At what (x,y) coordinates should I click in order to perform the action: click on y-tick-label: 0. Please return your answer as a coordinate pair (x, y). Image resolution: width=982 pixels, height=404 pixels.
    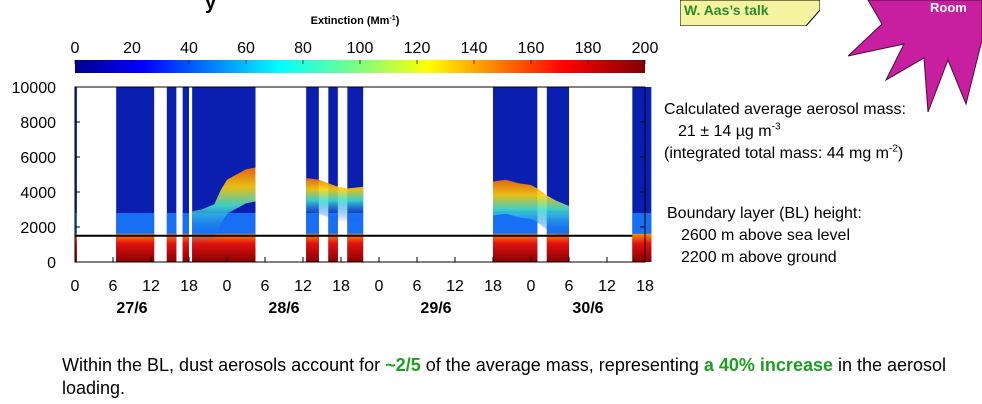
    Looking at the image, I should click on (51, 263).